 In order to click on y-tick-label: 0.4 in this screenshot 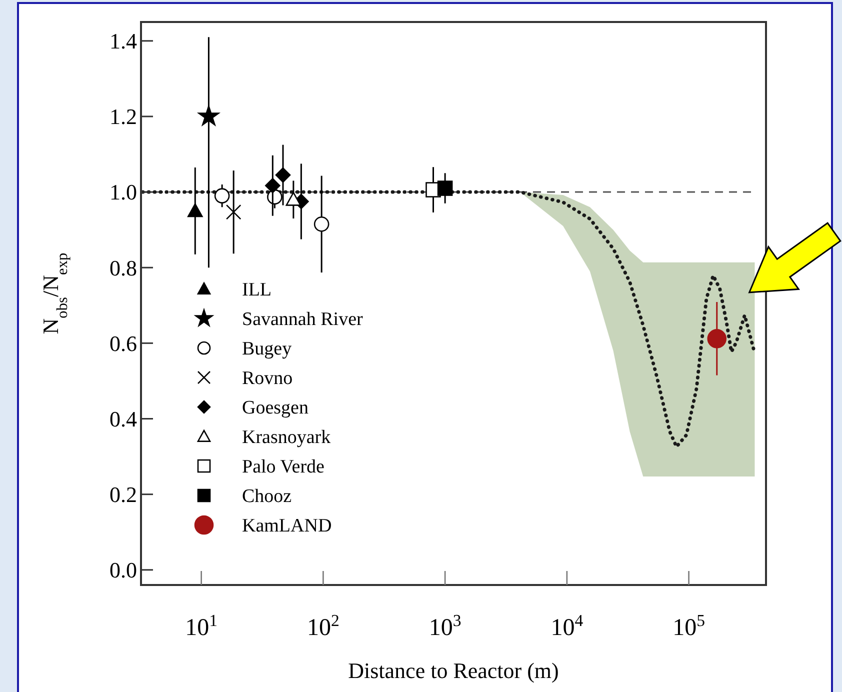, I will do `click(123, 419)`.